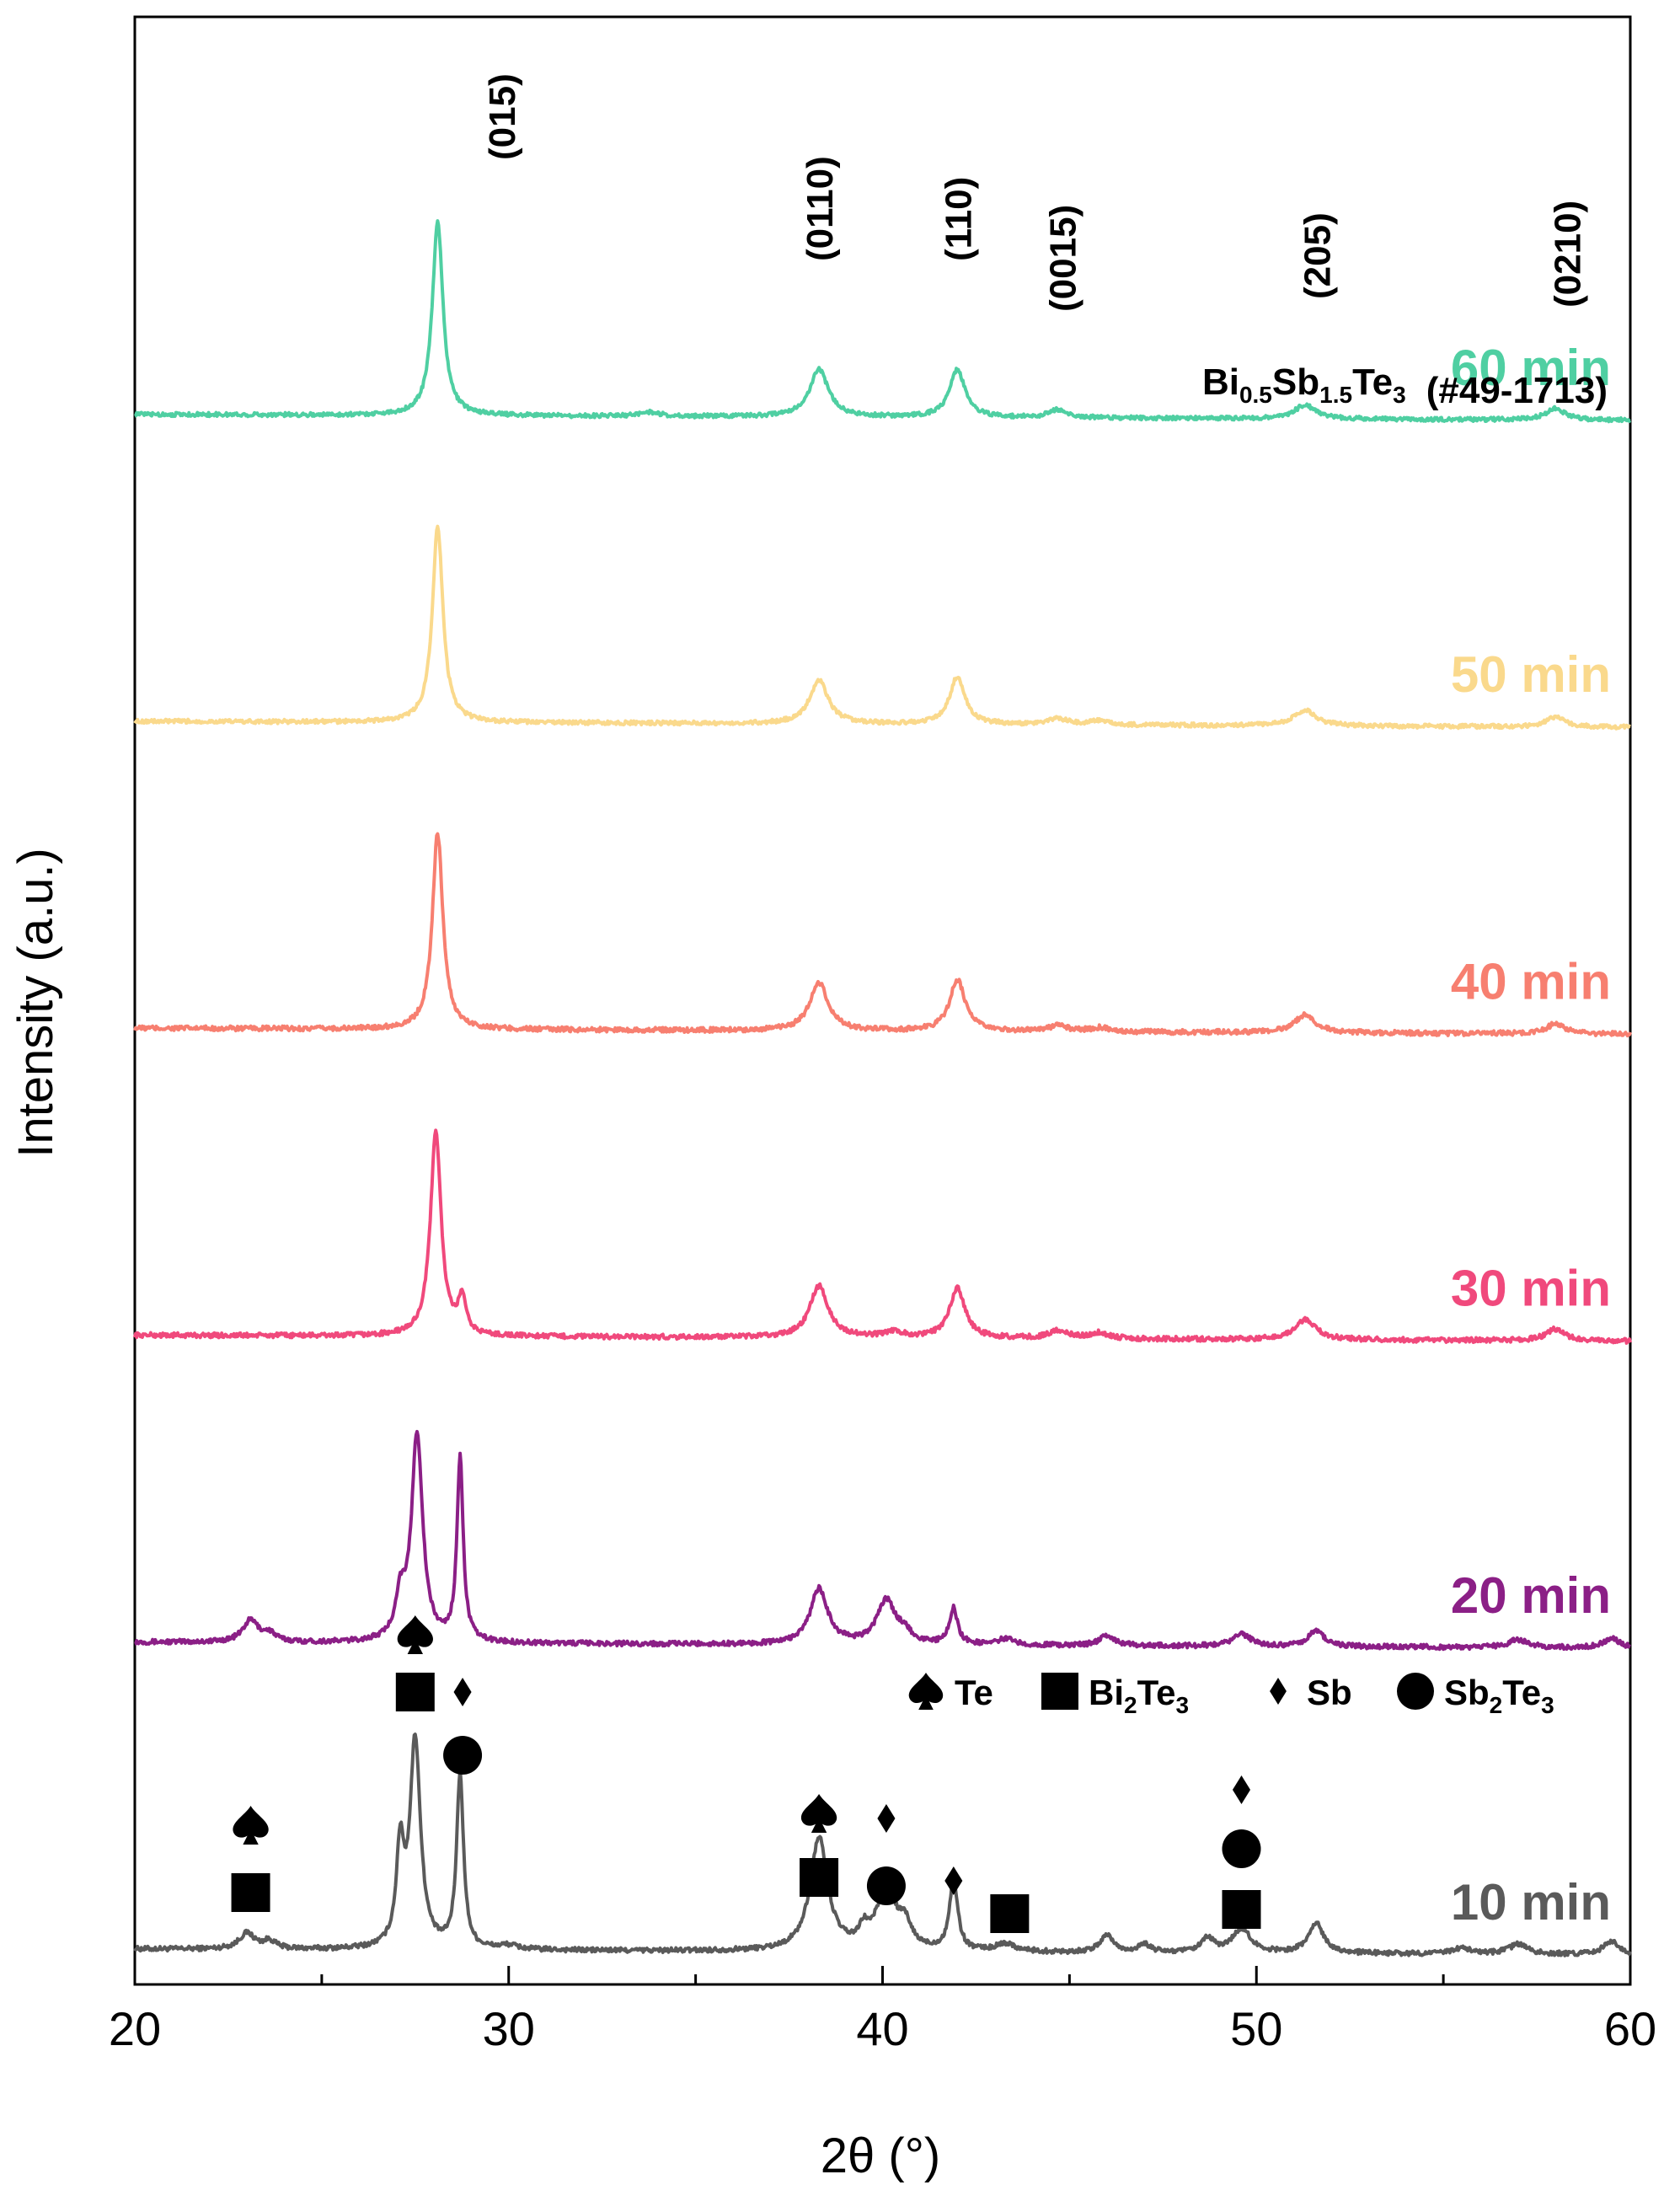 The image size is (1680, 2201). I want to click on reference-formula-part: 0.5, so click(1255, 395).